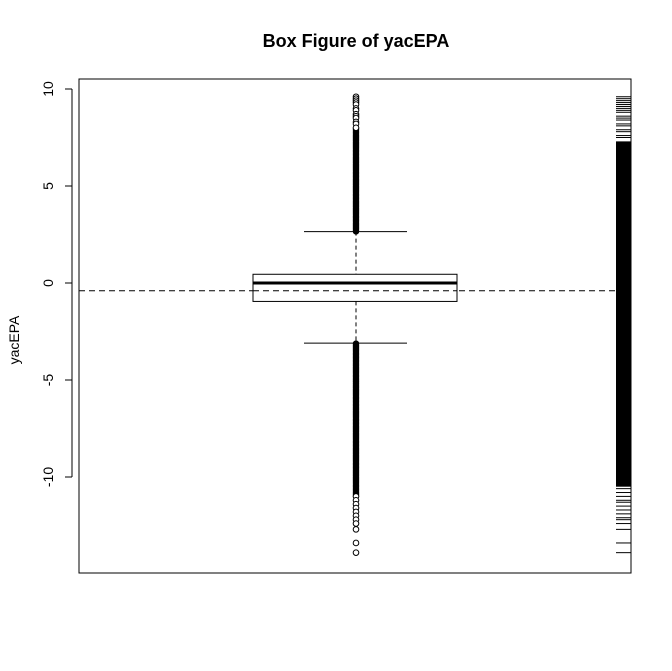 This screenshot has height=671, width=672. I want to click on y-tick-label: 5, so click(48, 186).